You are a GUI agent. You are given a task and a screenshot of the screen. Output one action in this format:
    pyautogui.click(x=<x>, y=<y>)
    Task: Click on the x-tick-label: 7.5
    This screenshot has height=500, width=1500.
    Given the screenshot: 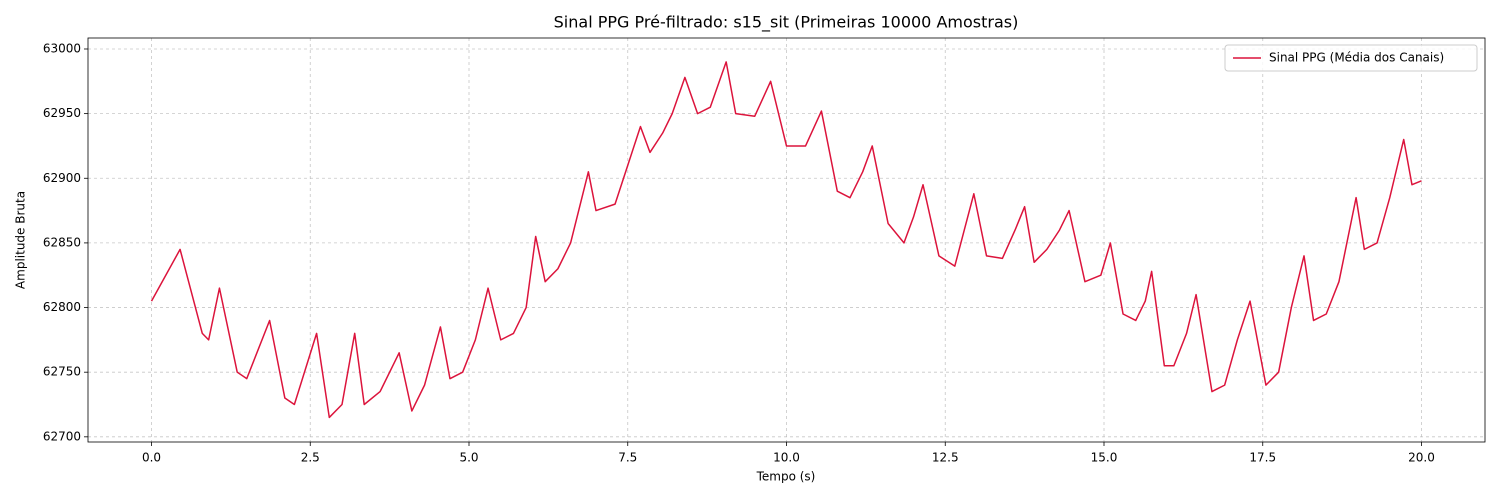 What is the action you would take?
    pyautogui.click(x=627, y=458)
    